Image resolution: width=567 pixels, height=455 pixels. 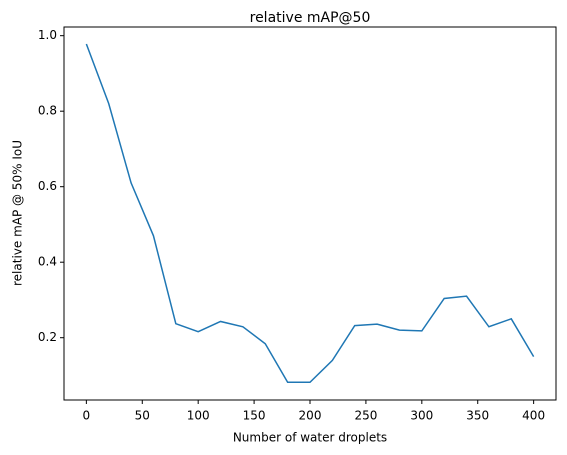 What do you see at coordinates (47, 337) in the screenshot?
I see `y-tick-label: 0.2` at bounding box center [47, 337].